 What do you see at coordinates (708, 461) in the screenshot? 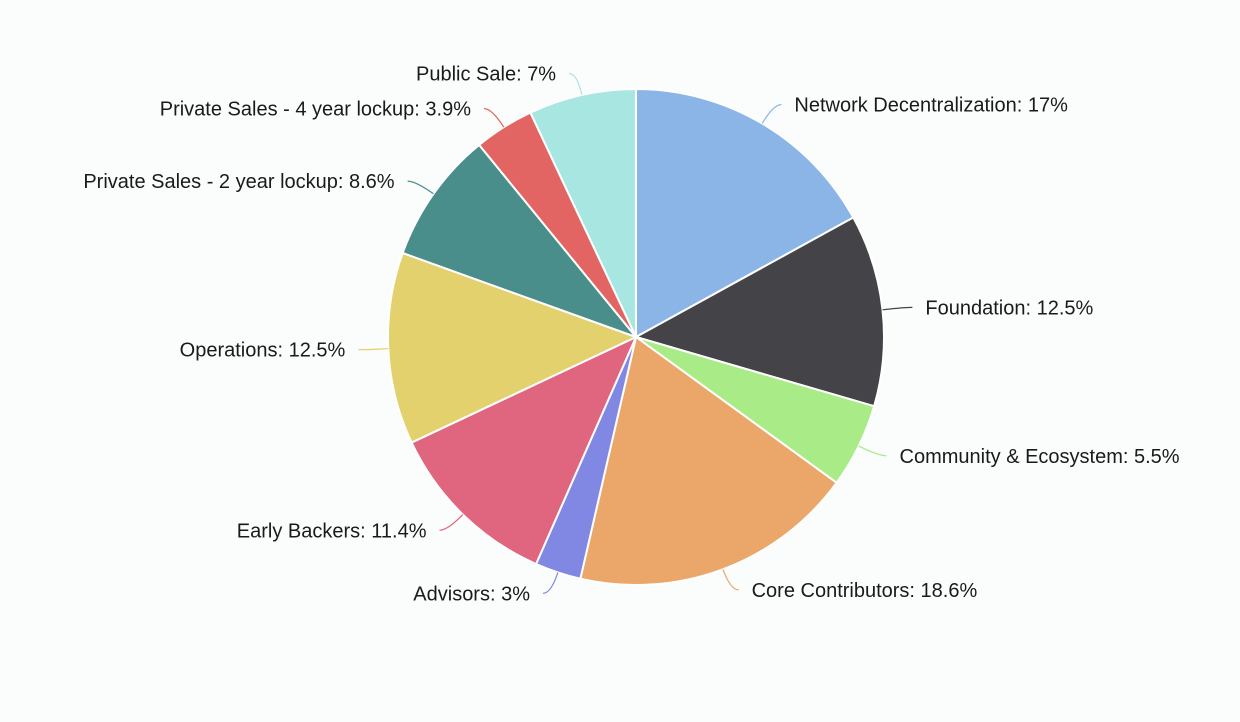
I see `slice-core-contributors` at bounding box center [708, 461].